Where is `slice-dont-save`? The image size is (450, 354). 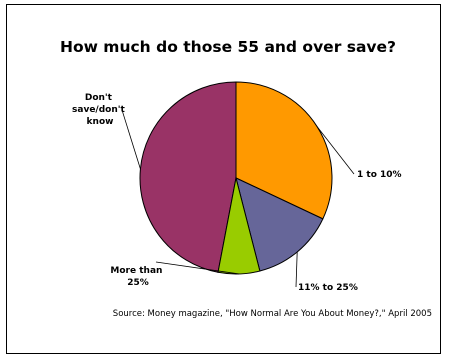
slice-dont-save is located at coordinates (188, 177).